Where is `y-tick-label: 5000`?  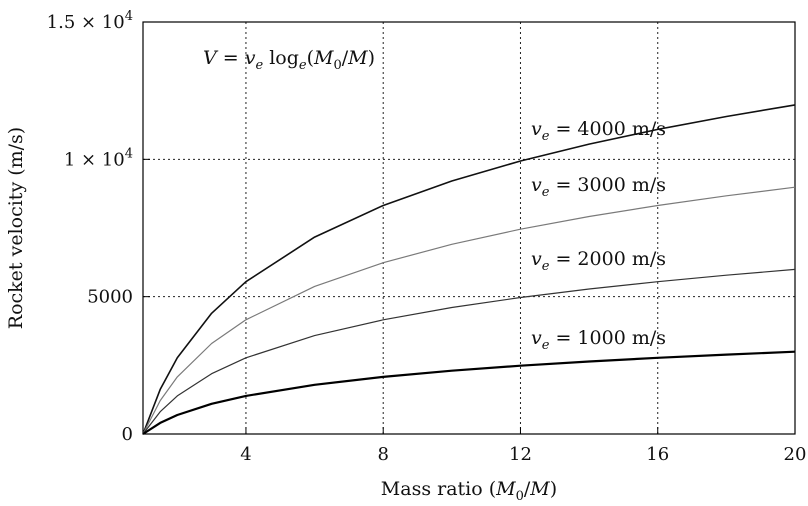 y-tick-label: 5000 is located at coordinates (110, 297).